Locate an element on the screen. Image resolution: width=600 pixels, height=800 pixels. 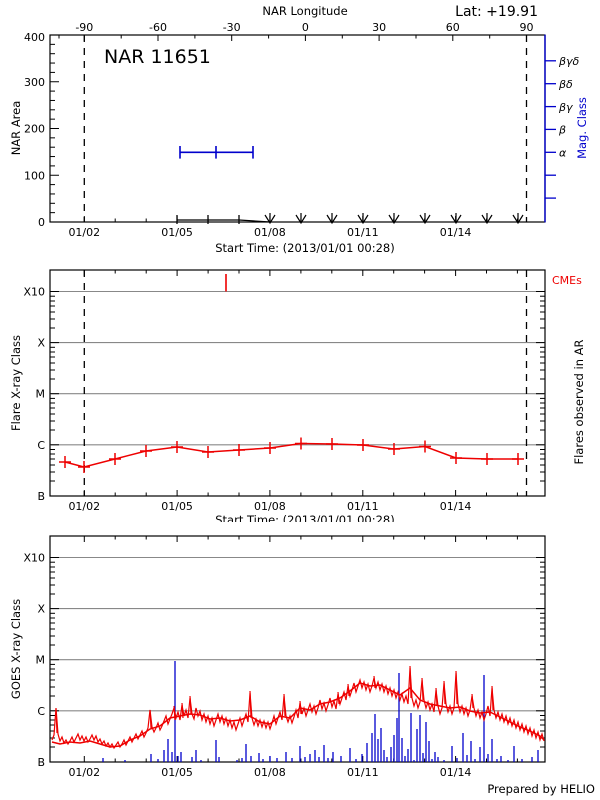
panel2-xtick-2: 01/08 is located at coordinates (270, 506).